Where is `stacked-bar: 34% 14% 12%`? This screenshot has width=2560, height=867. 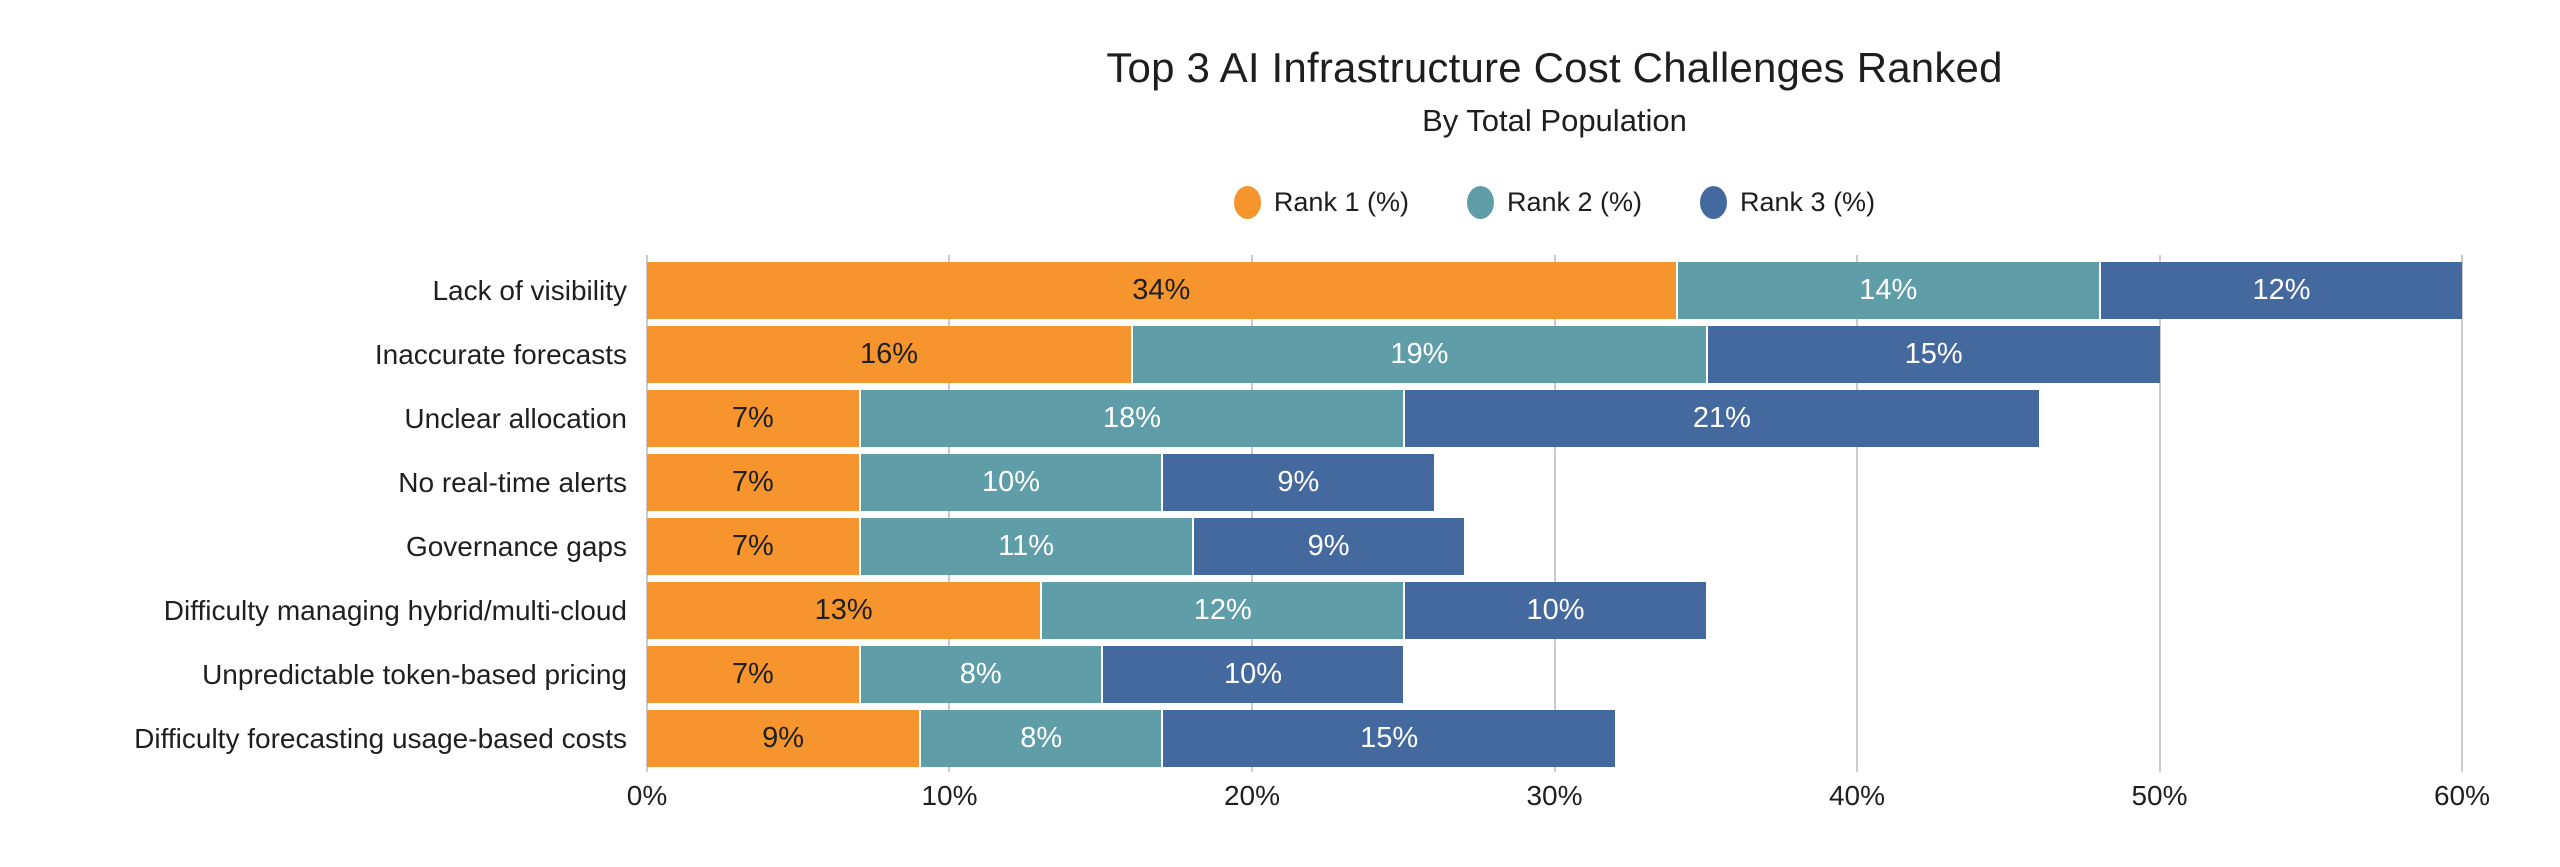 stacked-bar: 34% 14% 12% is located at coordinates (1554, 290).